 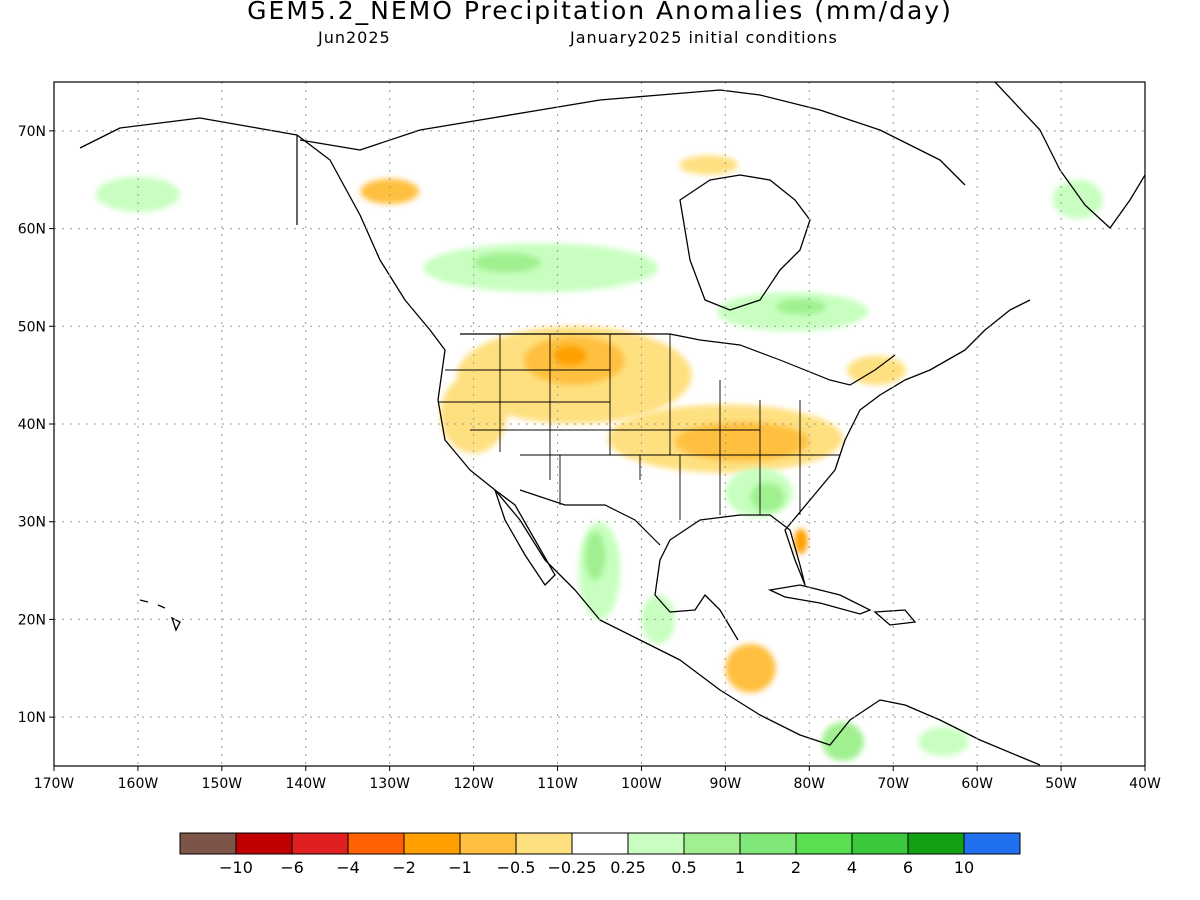 I want to click on colorbar-label: −1, so click(x=460, y=867).